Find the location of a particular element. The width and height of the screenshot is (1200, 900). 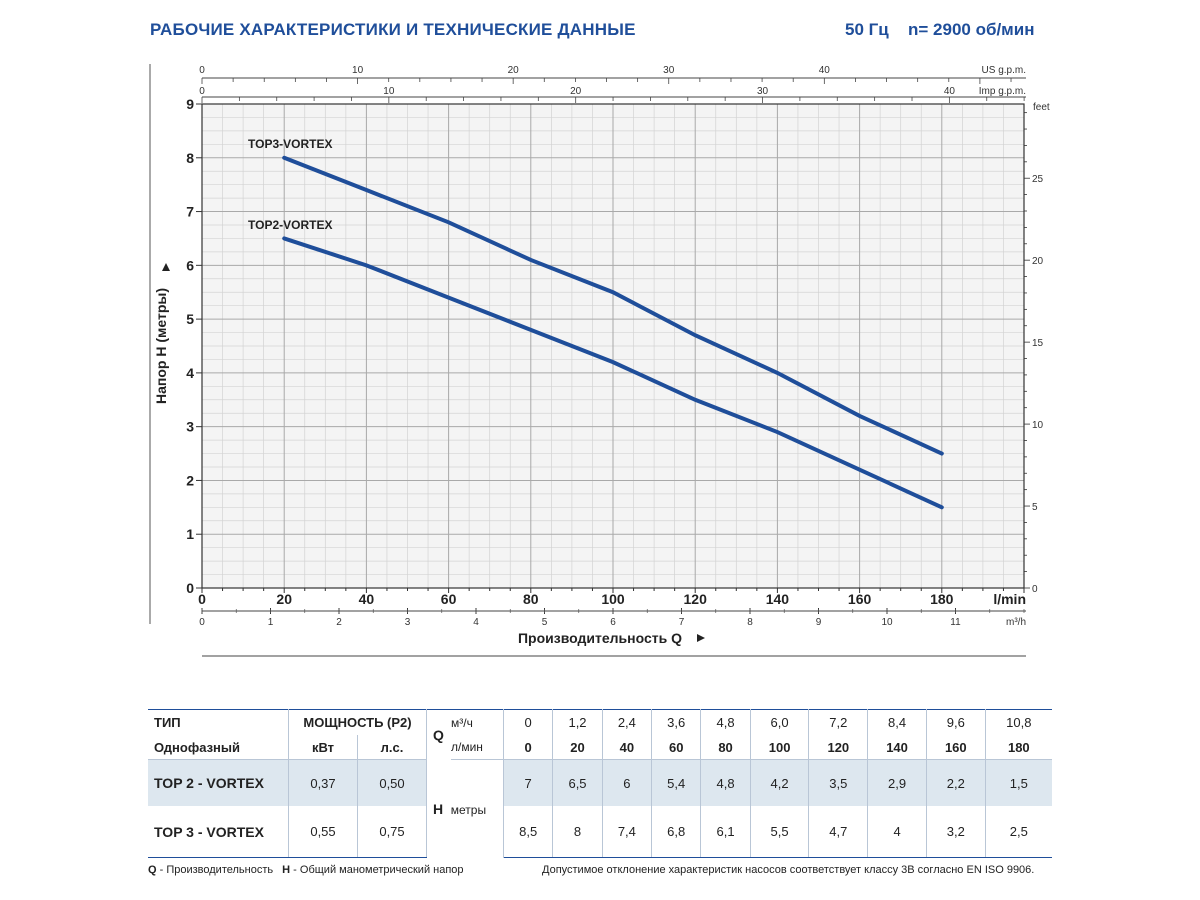

x-tick-label: 80 is located at coordinates (531, 599).